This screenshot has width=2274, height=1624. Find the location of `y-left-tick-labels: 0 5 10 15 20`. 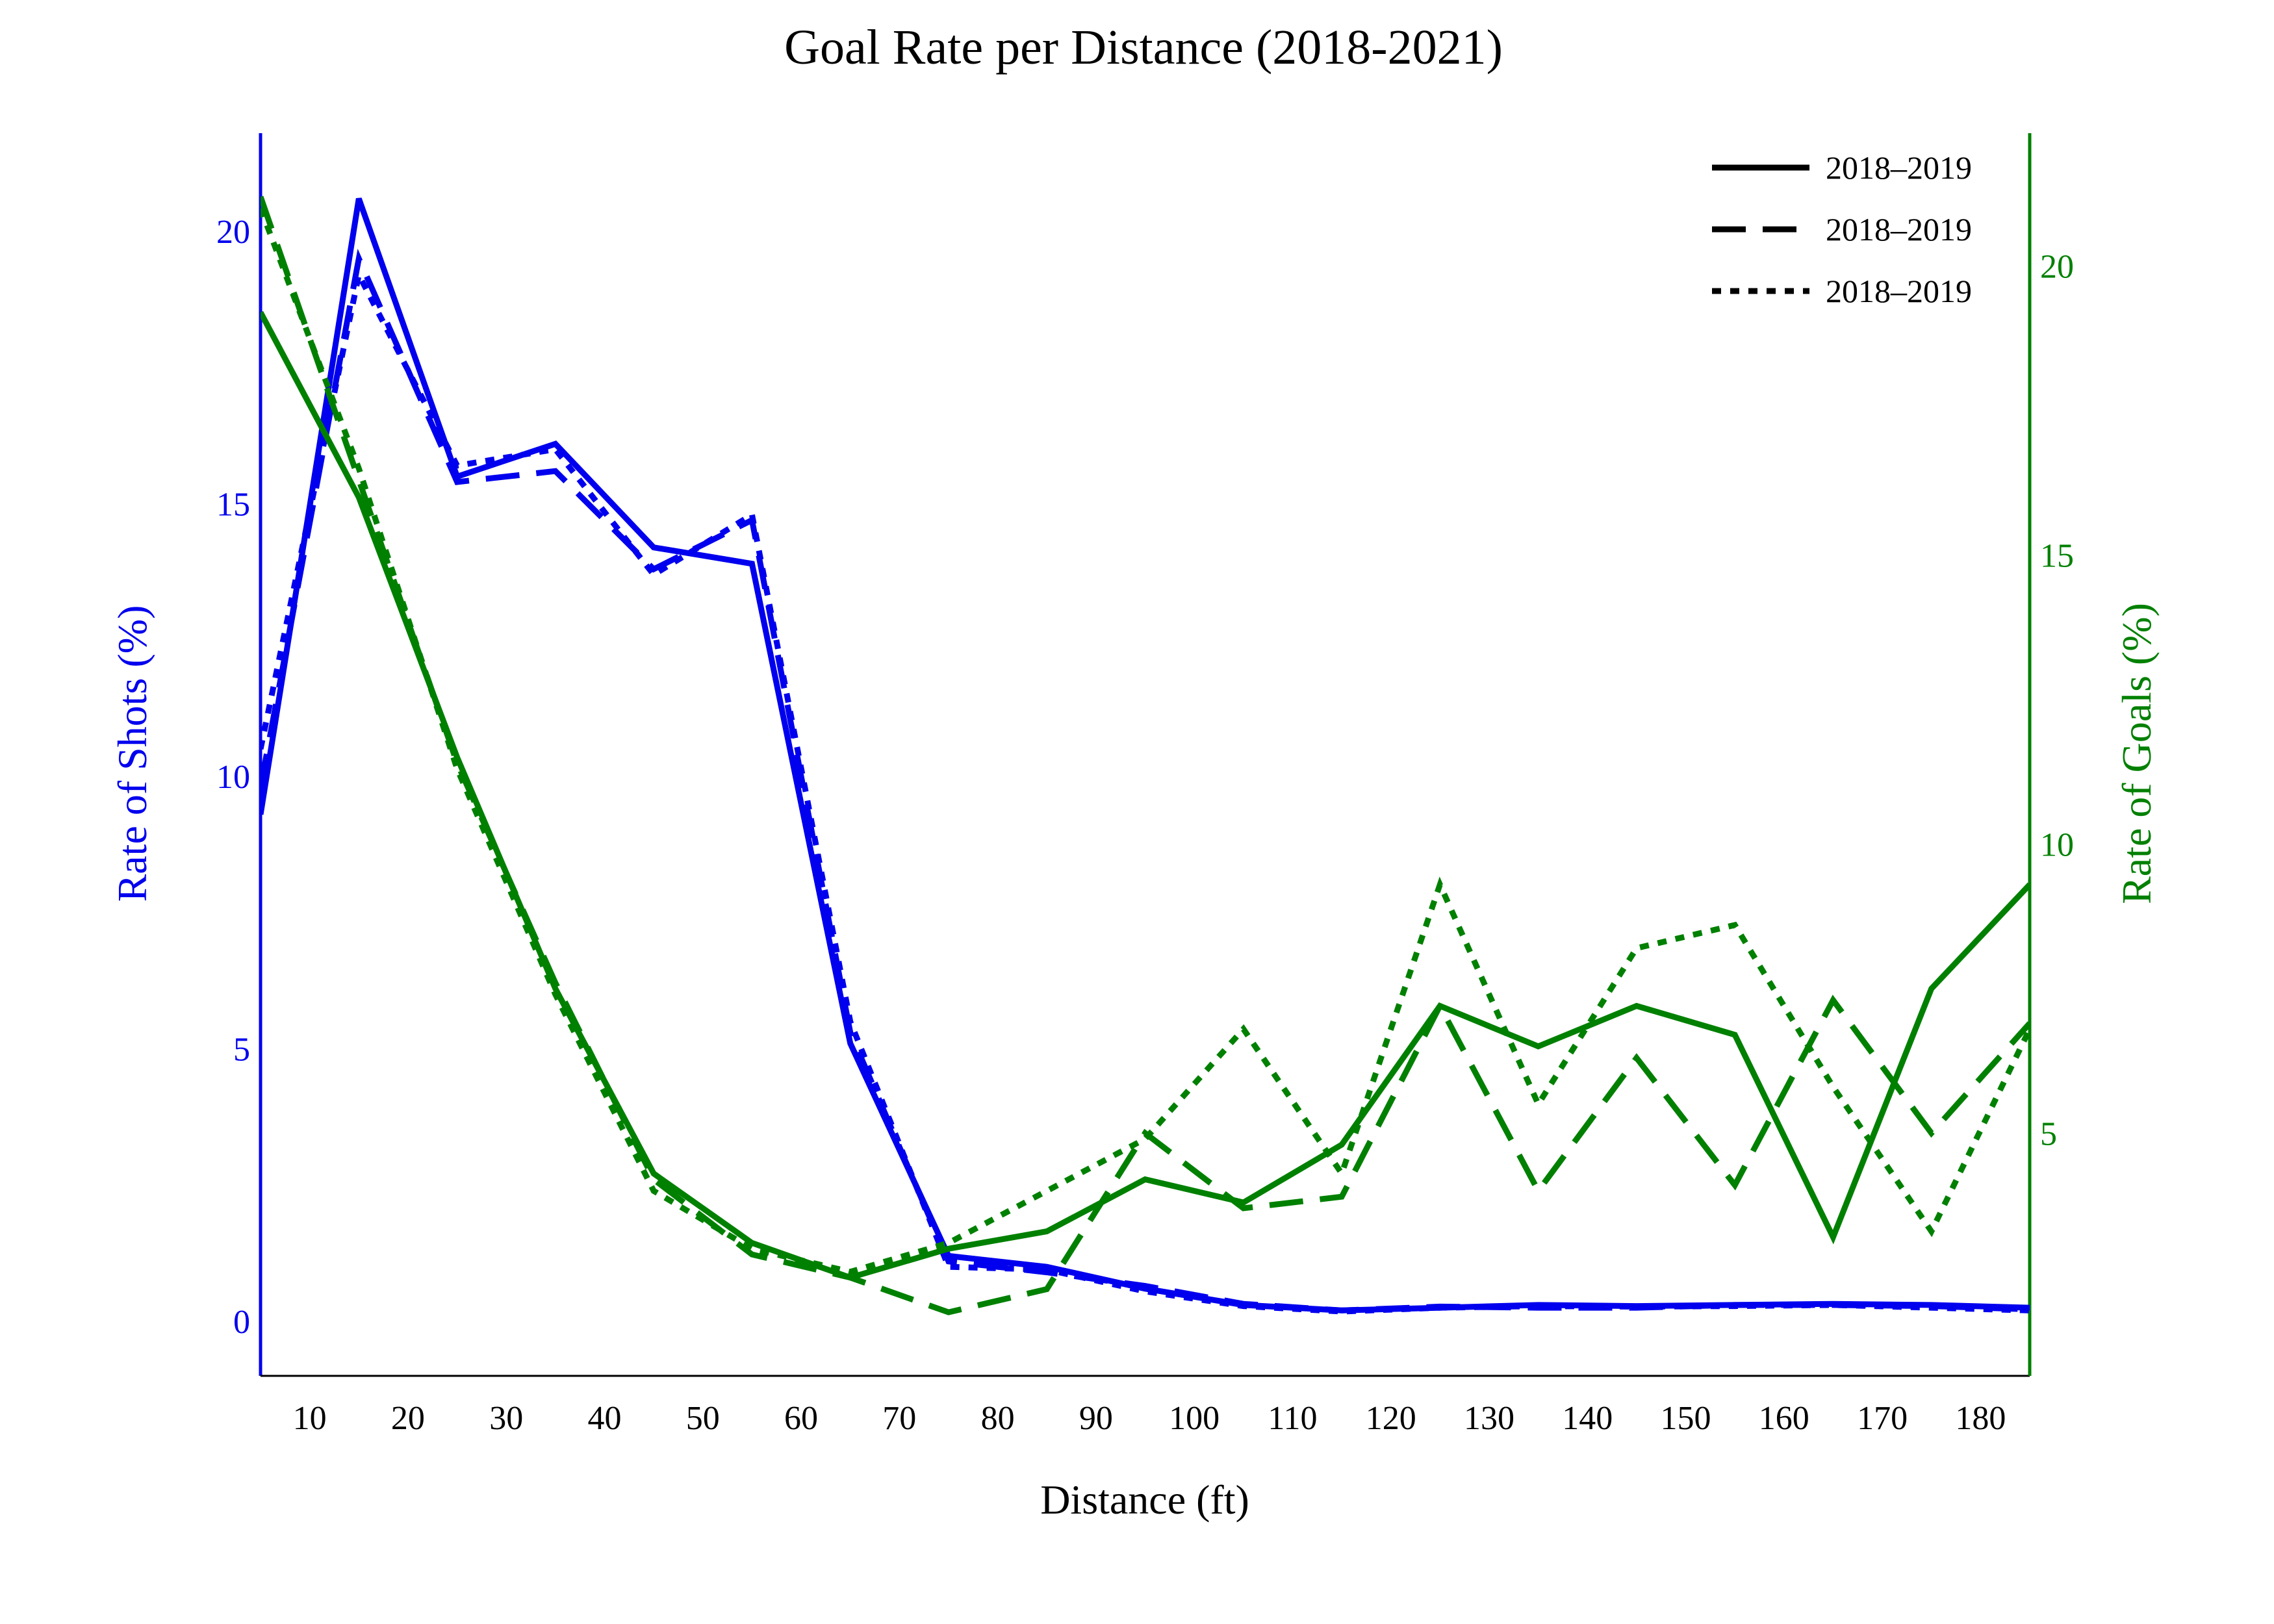

y-left-tick-labels: 0 5 10 15 20 is located at coordinates (233, 777).